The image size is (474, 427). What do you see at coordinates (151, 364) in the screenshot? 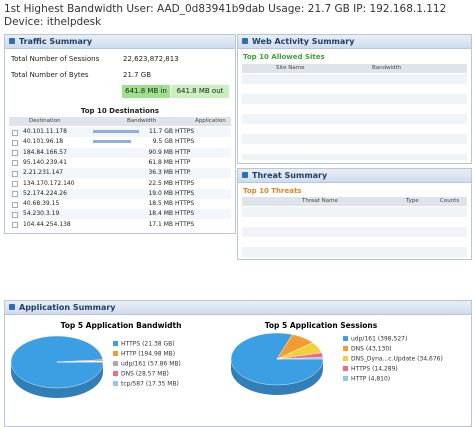
I see `legend-label: udp/161 (57.86 MB)` at bounding box center [151, 364].